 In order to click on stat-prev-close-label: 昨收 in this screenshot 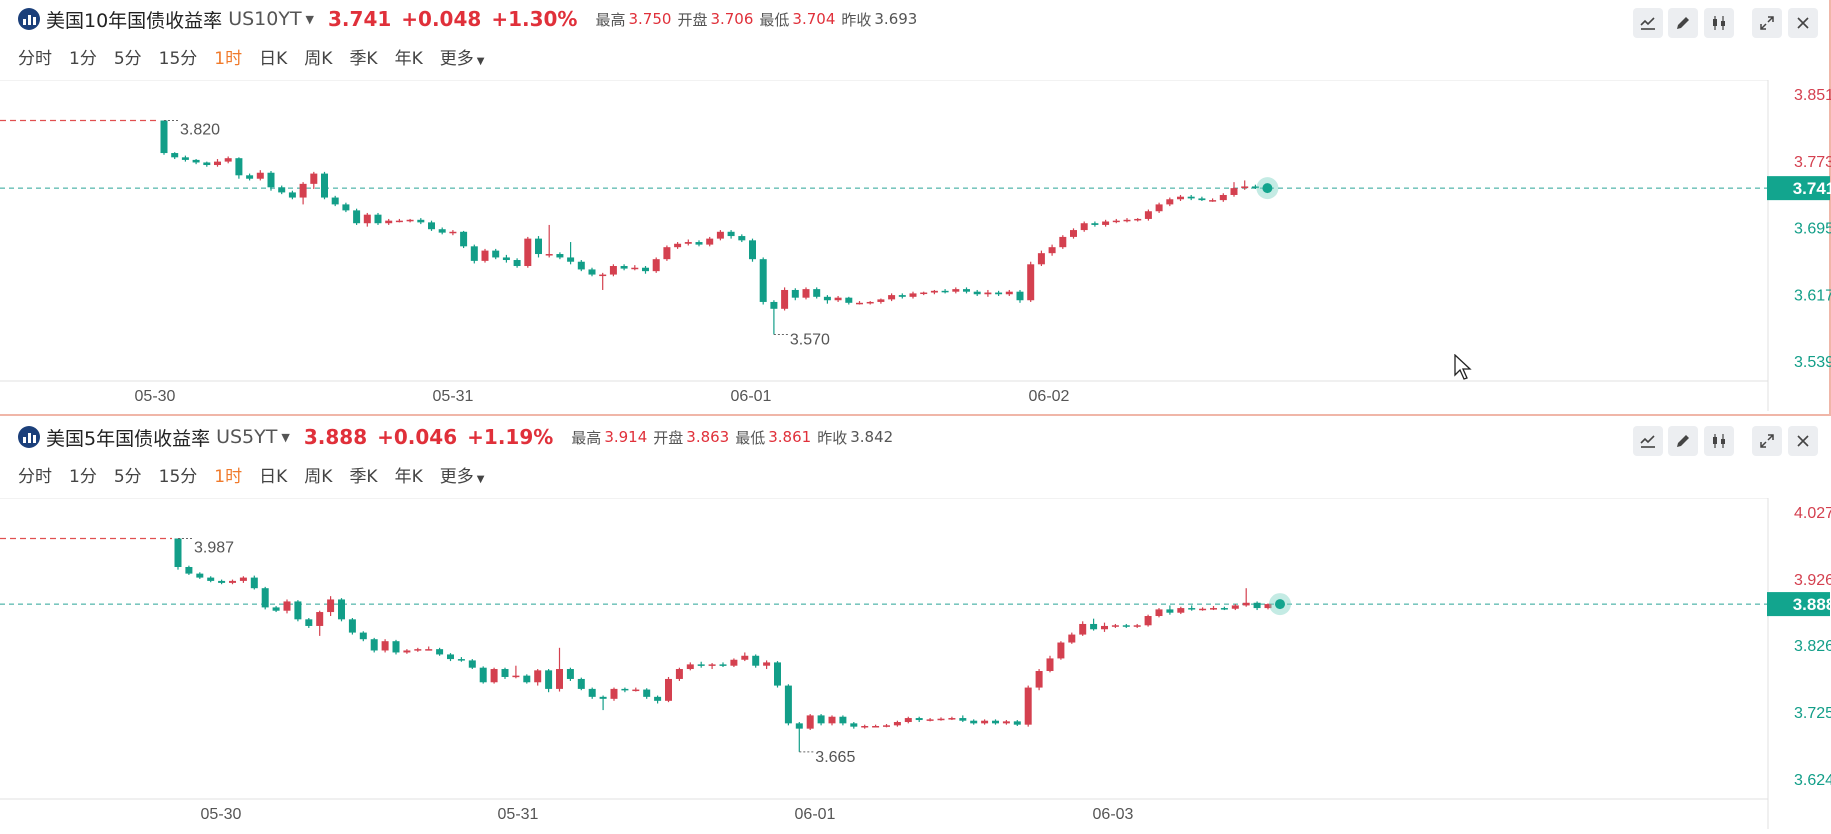, I will do `click(832, 437)`.